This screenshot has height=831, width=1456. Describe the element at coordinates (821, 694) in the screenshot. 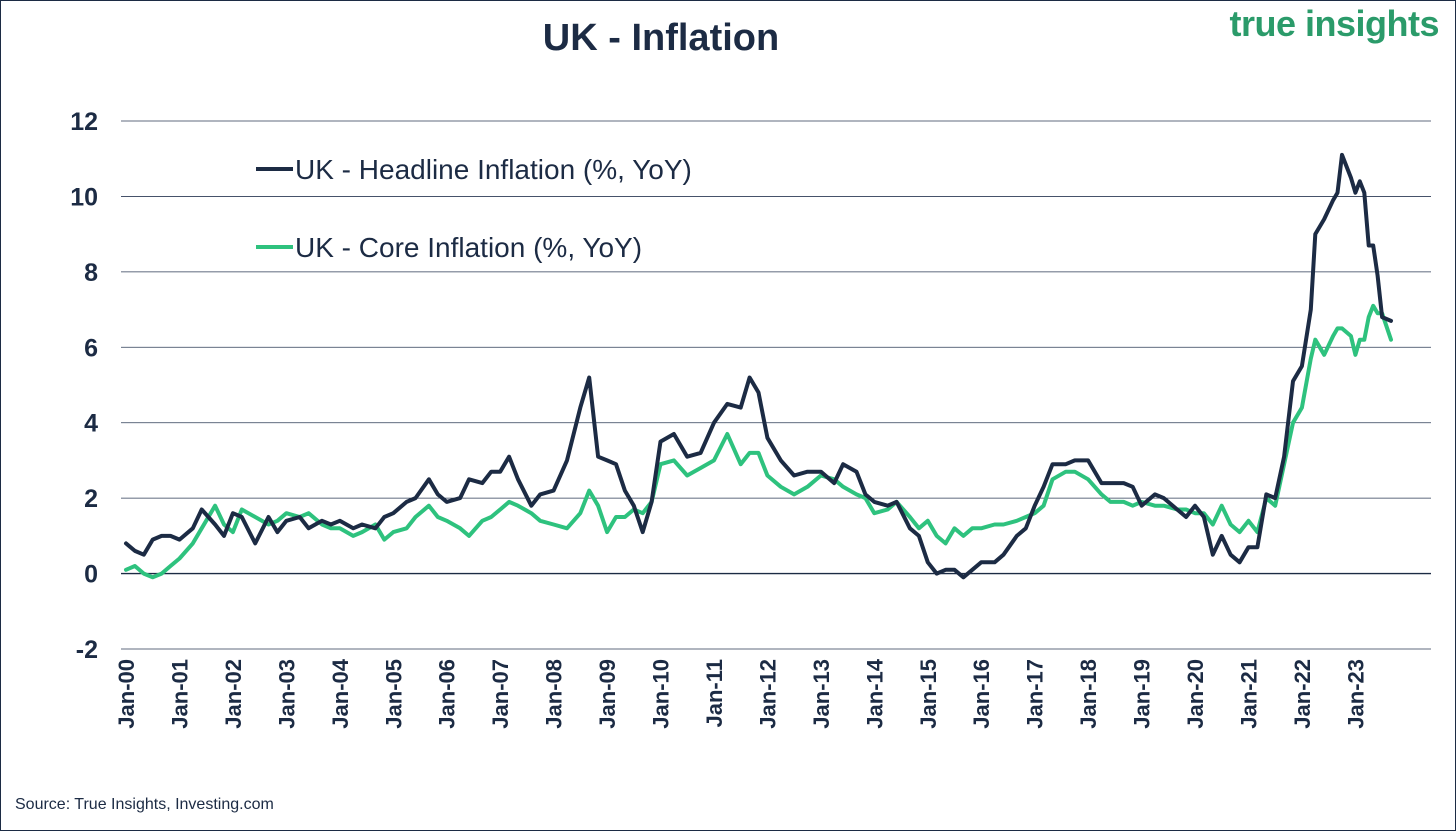

I see `x-tick-label: Jan-13` at that location.